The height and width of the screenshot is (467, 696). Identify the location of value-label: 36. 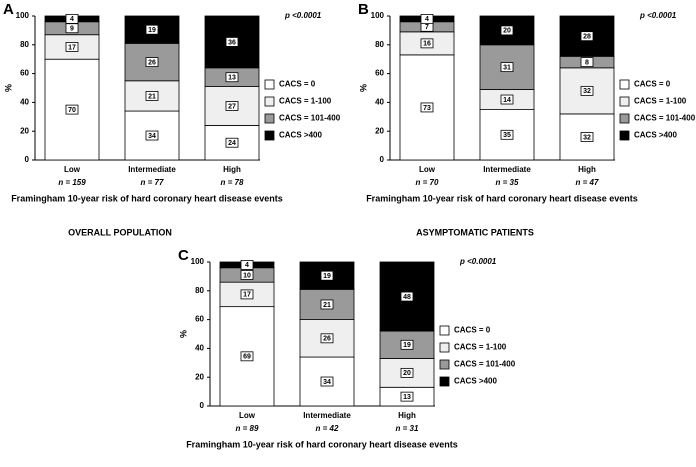
(232, 42).